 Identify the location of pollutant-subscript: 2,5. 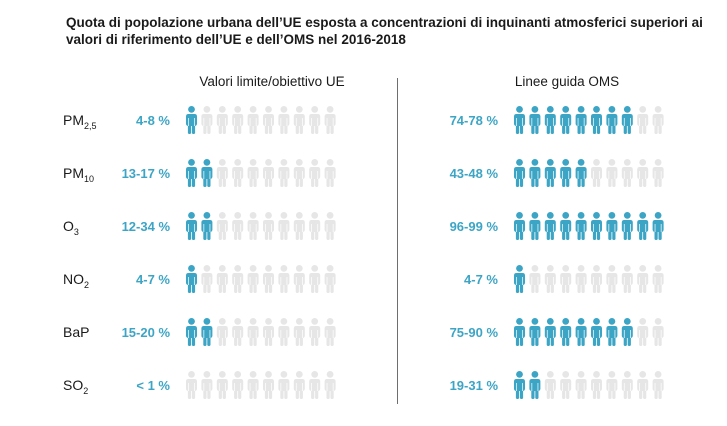
(90, 126).